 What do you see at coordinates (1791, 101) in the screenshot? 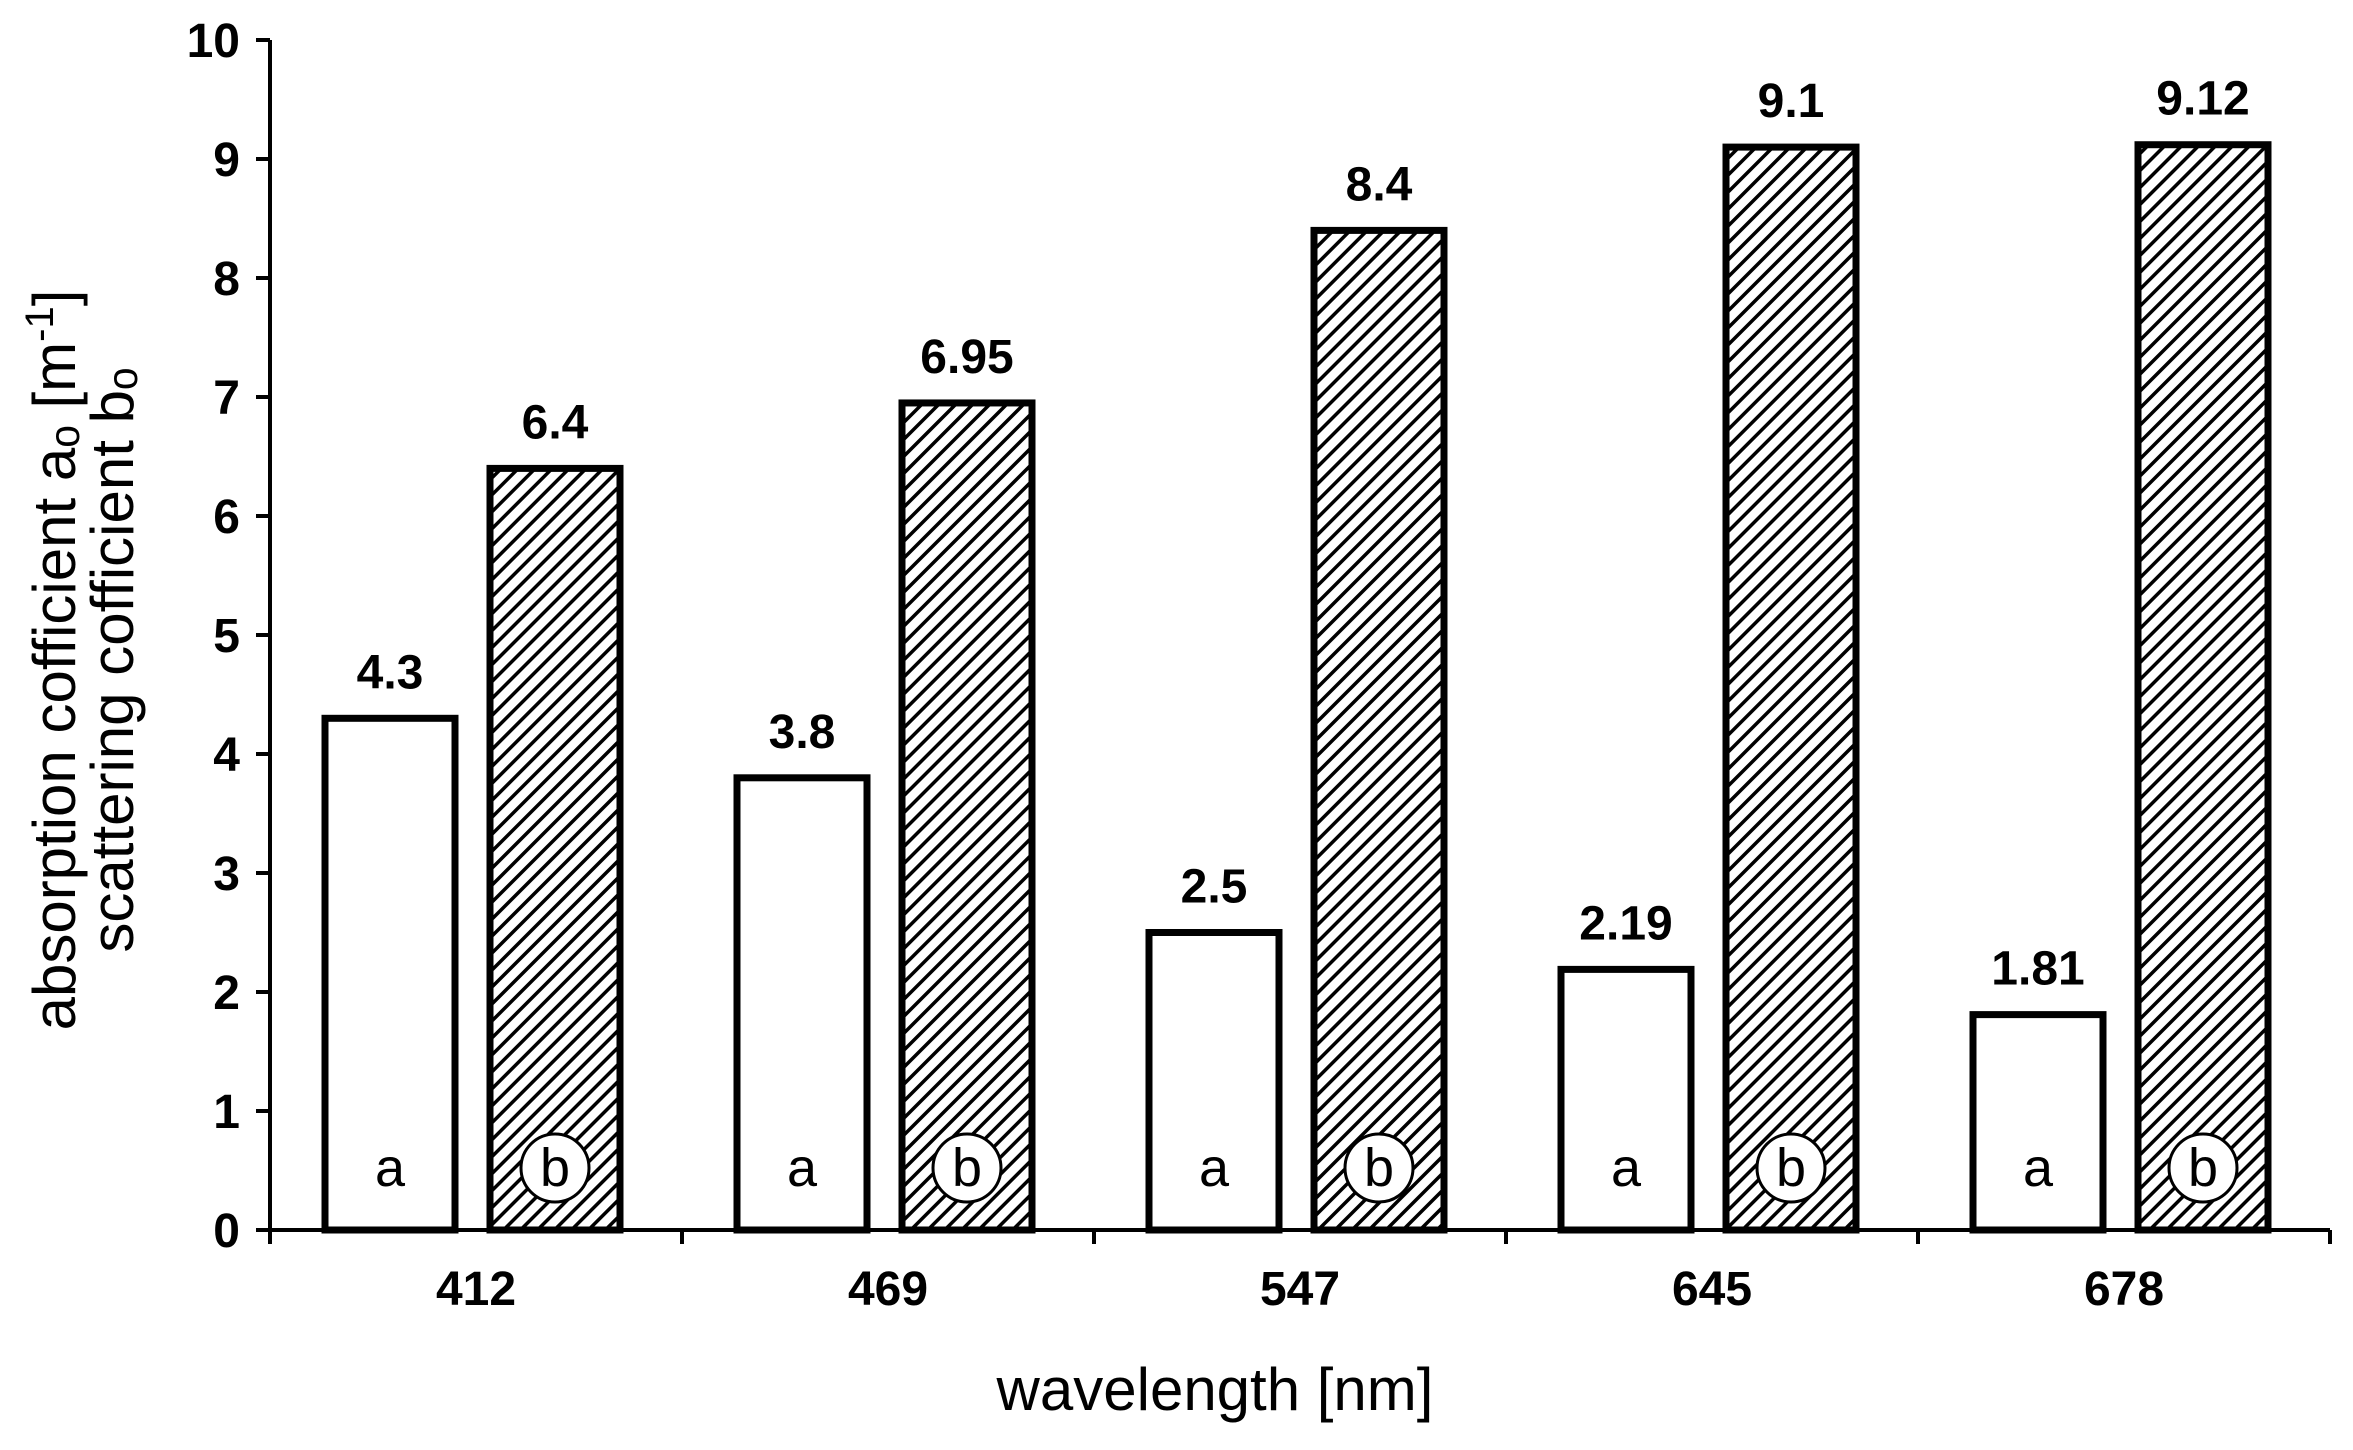
I see `value-label: 9.1` at bounding box center [1791, 101].